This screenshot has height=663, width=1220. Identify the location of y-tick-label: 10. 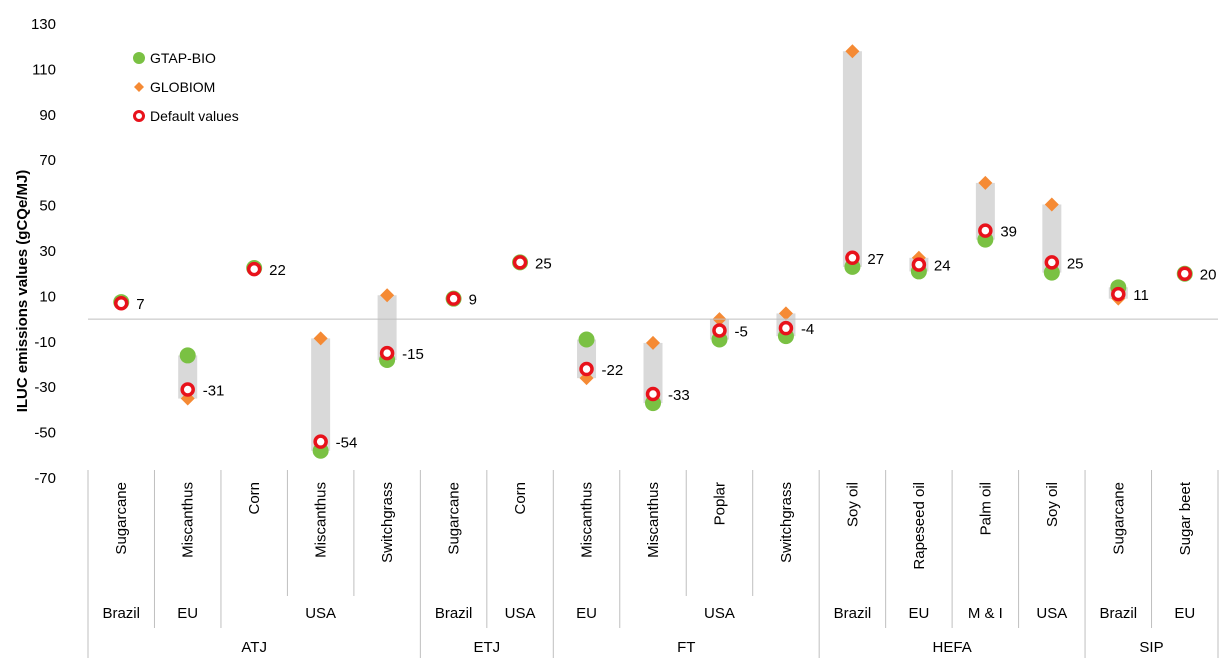
(47, 296).